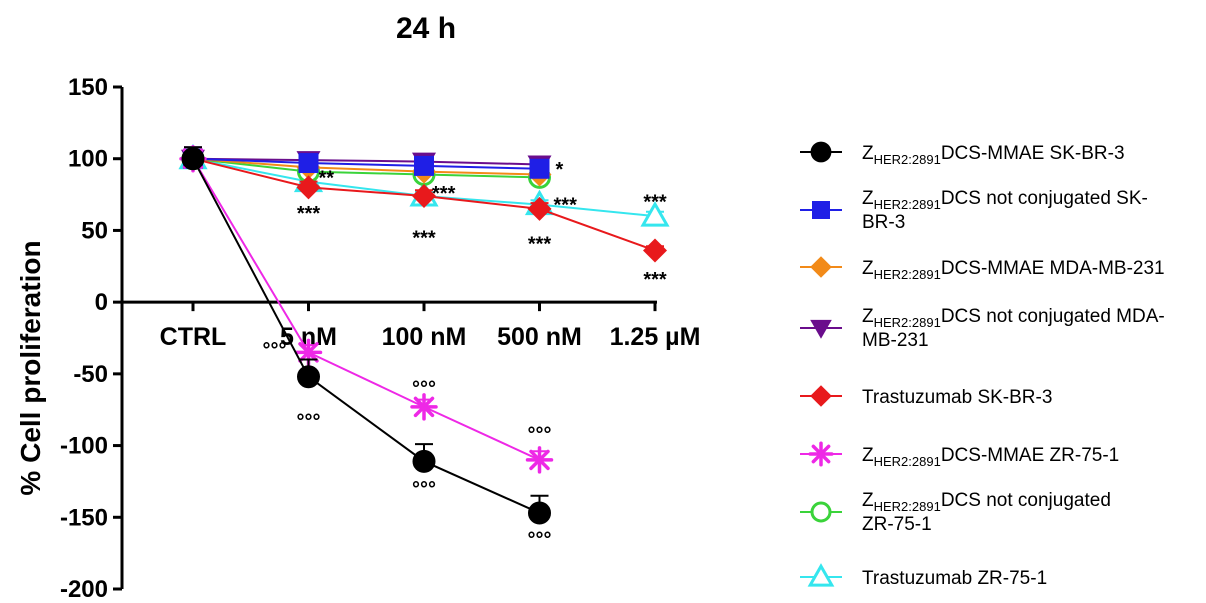  I want to click on x-tick-label: CTRL, so click(193, 337).